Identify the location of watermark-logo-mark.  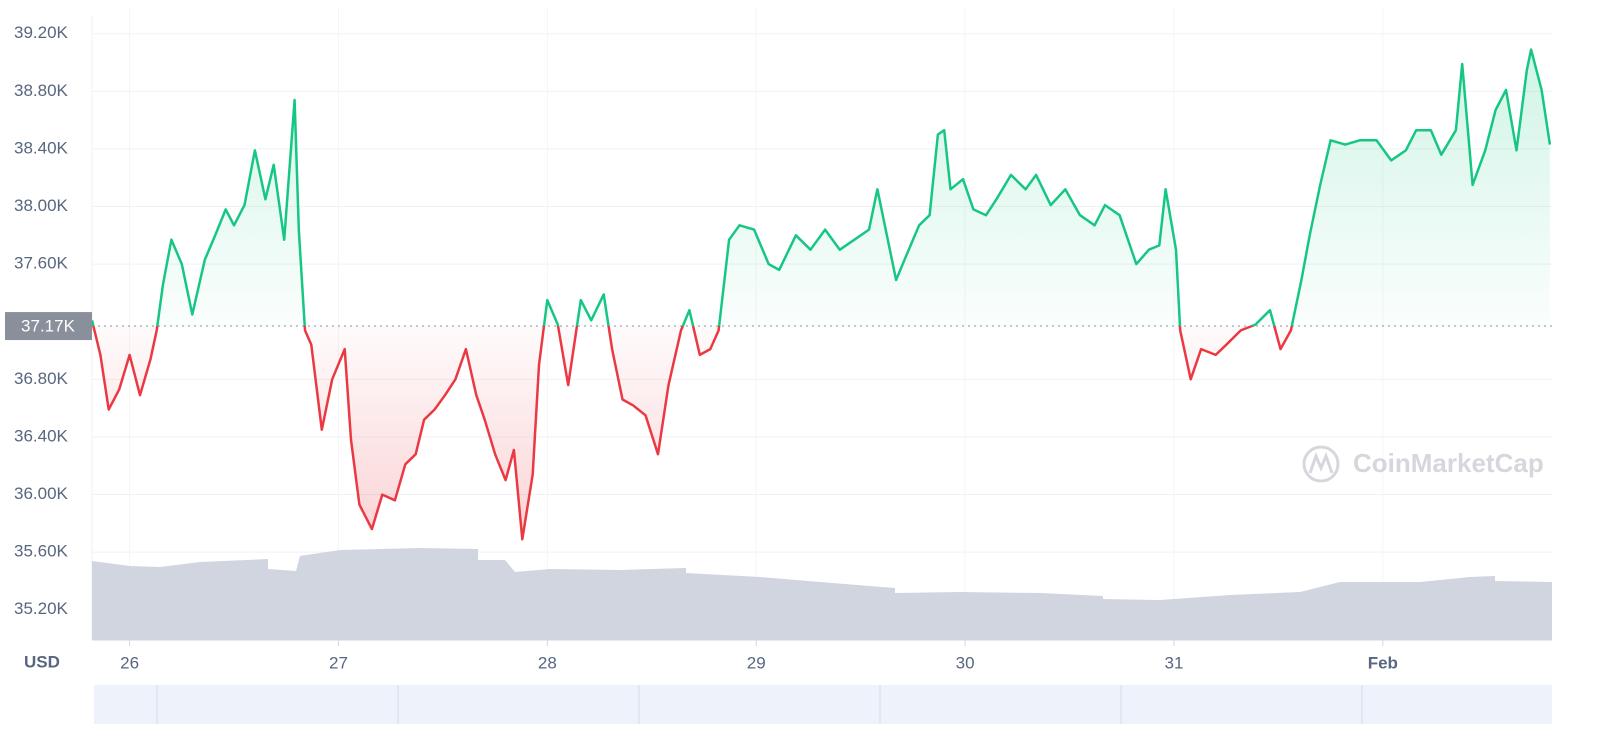
(1321, 462).